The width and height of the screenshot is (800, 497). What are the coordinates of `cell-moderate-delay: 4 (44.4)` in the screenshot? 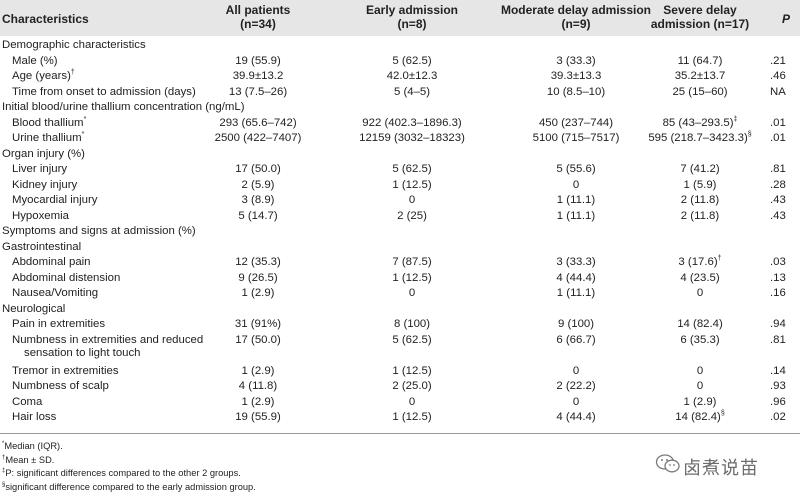 It's located at (576, 417).